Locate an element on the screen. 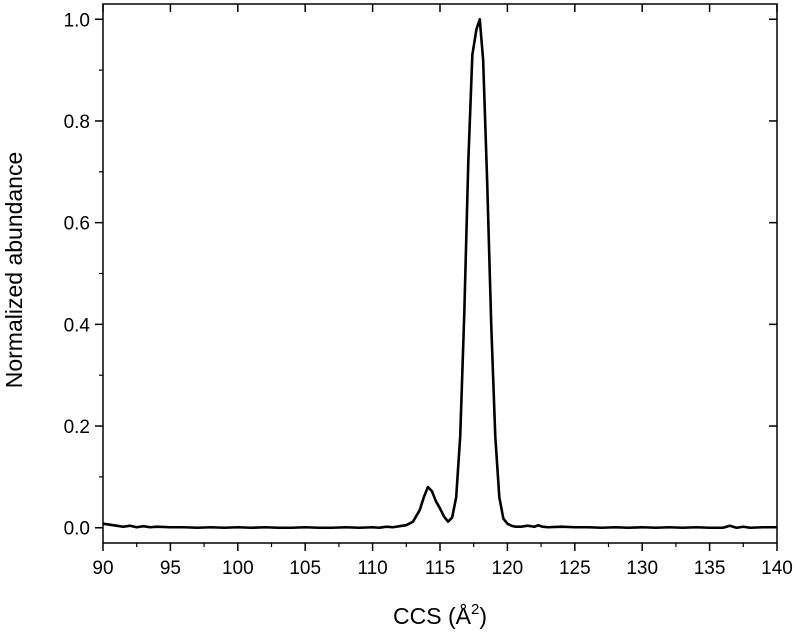  x-tick-label: 135 is located at coordinates (710, 568).